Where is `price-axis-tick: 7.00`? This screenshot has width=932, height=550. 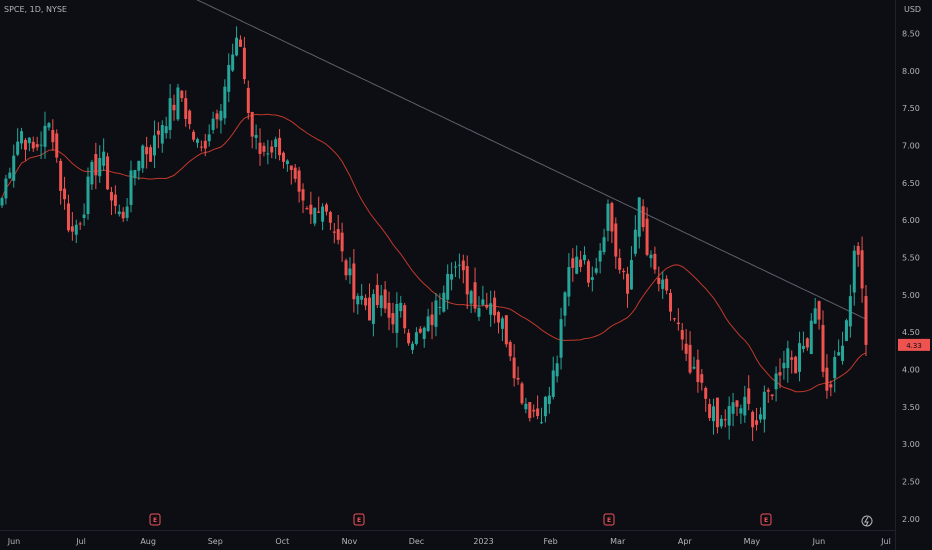 price-axis-tick: 7.00 is located at coordinates (911, 146).